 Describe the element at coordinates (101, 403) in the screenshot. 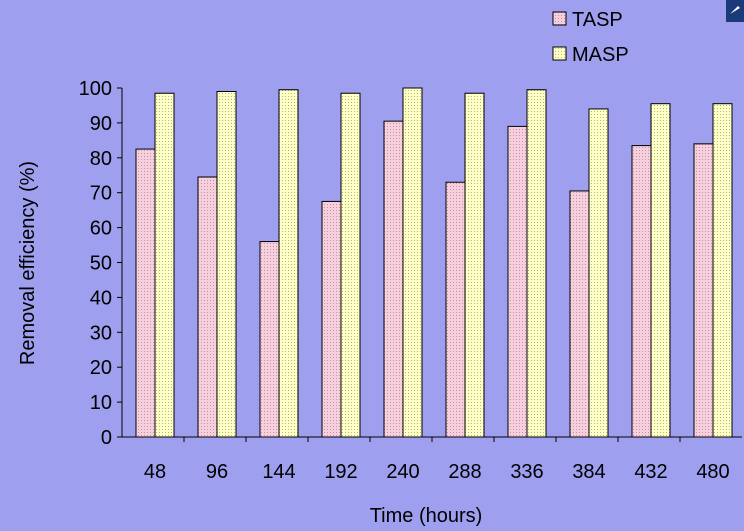

I see `y-tick-label: 10` at that location.